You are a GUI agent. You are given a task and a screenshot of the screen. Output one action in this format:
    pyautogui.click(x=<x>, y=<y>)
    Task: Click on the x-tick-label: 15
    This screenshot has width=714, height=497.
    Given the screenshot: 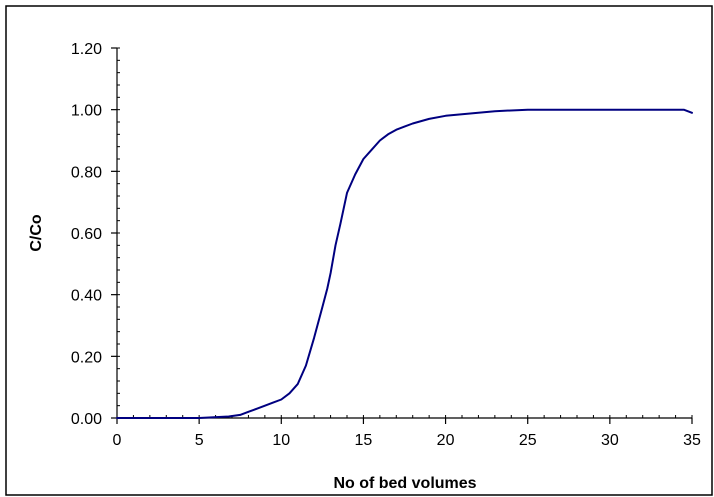 What is the action you would take?
    pyautogui.click(x=364, y=440)
    